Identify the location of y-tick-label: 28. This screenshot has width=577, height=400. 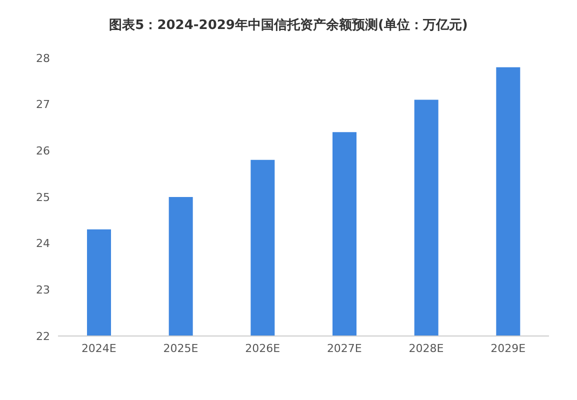
(43, 58).